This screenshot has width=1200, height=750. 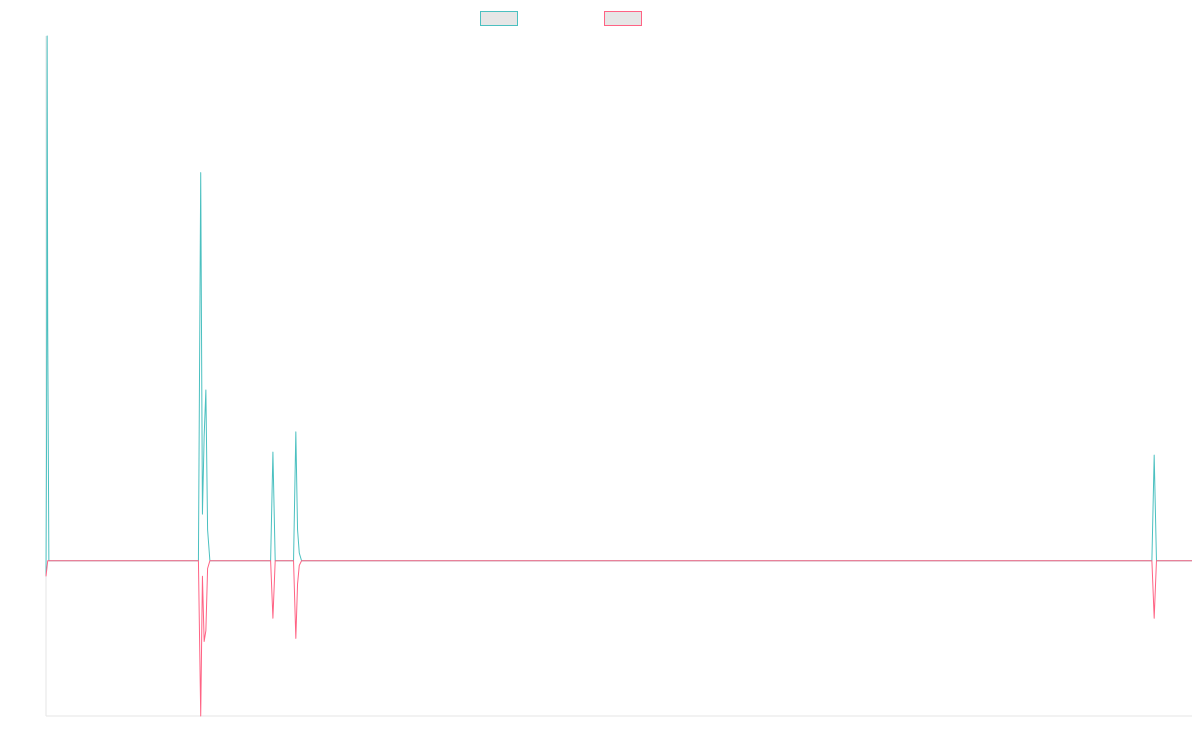 What do you see at coordinates (600, 18) in the screenshot?
I see `legend` at bounding box center [600, 18].